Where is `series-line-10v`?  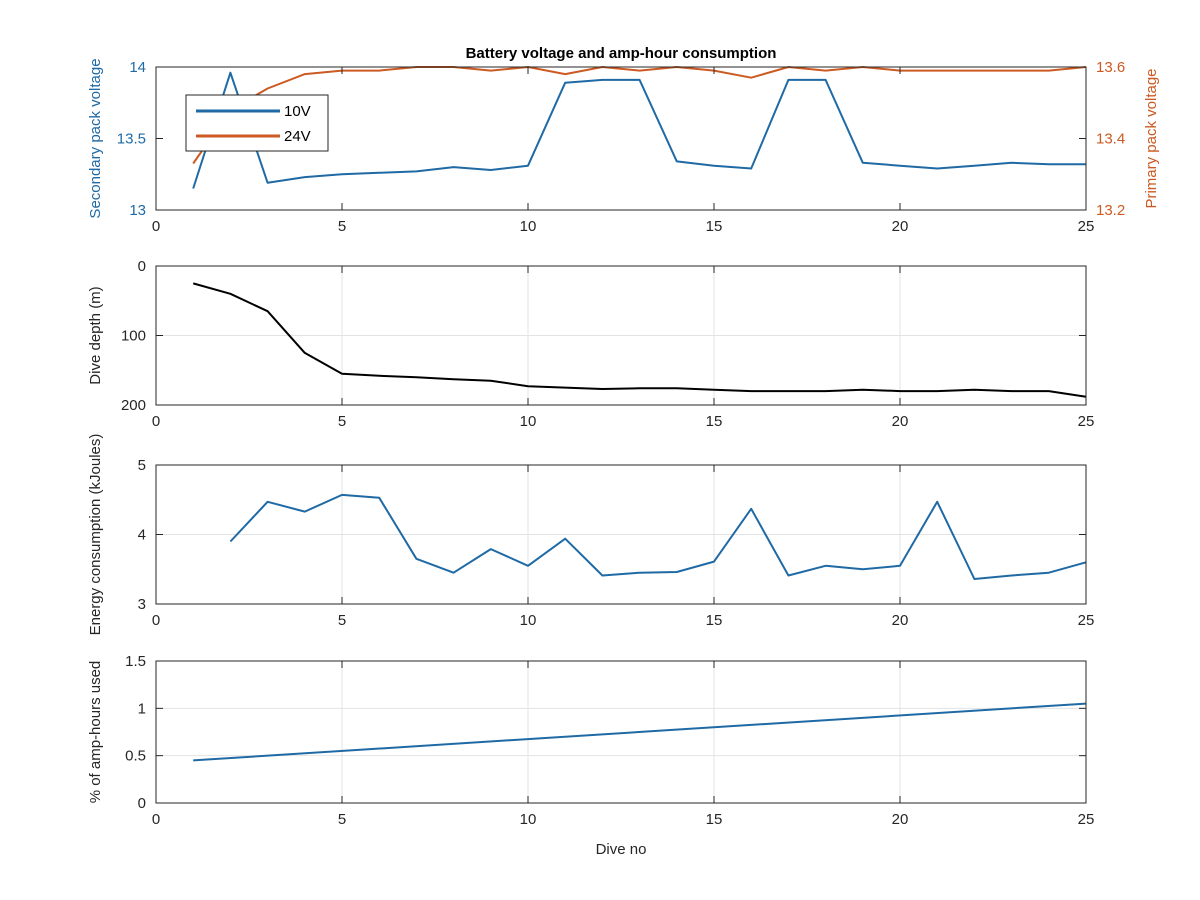 series-line-10v is located at coordinates (639, 130).